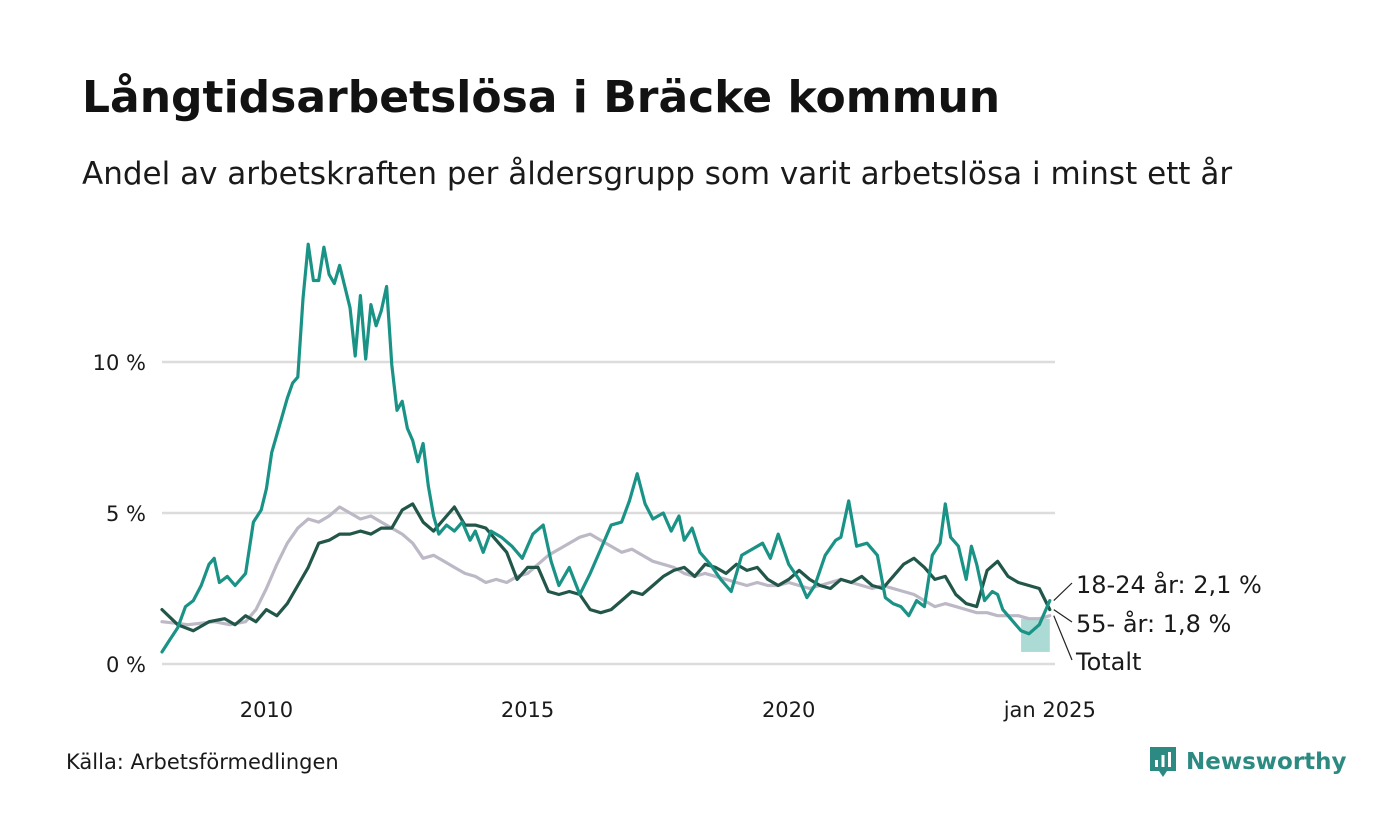 This screenshot has height=840, width=1400. I want to click on y-tick-label: 5 %, so click(126, 514).